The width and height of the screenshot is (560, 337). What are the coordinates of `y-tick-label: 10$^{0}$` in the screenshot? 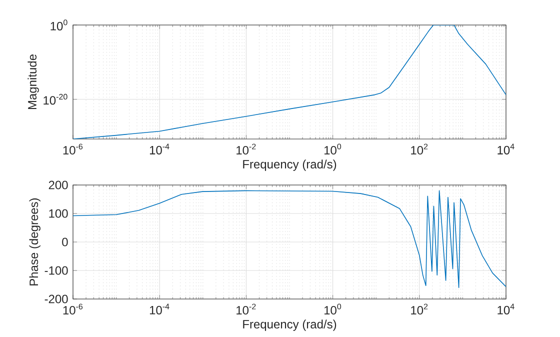 It's located at (59, 25).